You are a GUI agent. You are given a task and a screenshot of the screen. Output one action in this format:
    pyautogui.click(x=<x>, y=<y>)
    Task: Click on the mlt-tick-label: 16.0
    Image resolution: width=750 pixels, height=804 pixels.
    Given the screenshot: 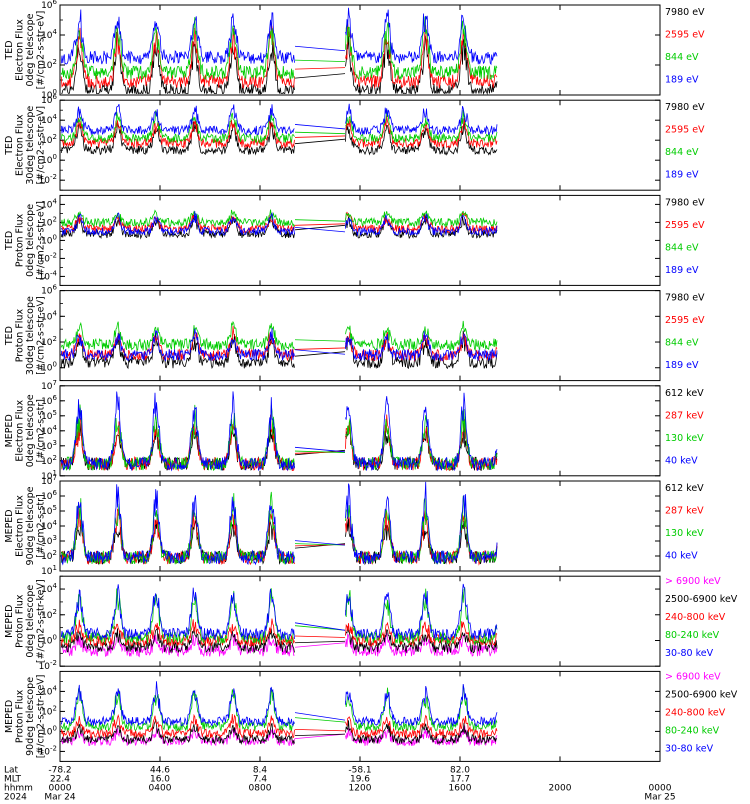 What is the action you would take?
    pyautogui.click(x=160, y=779)
    